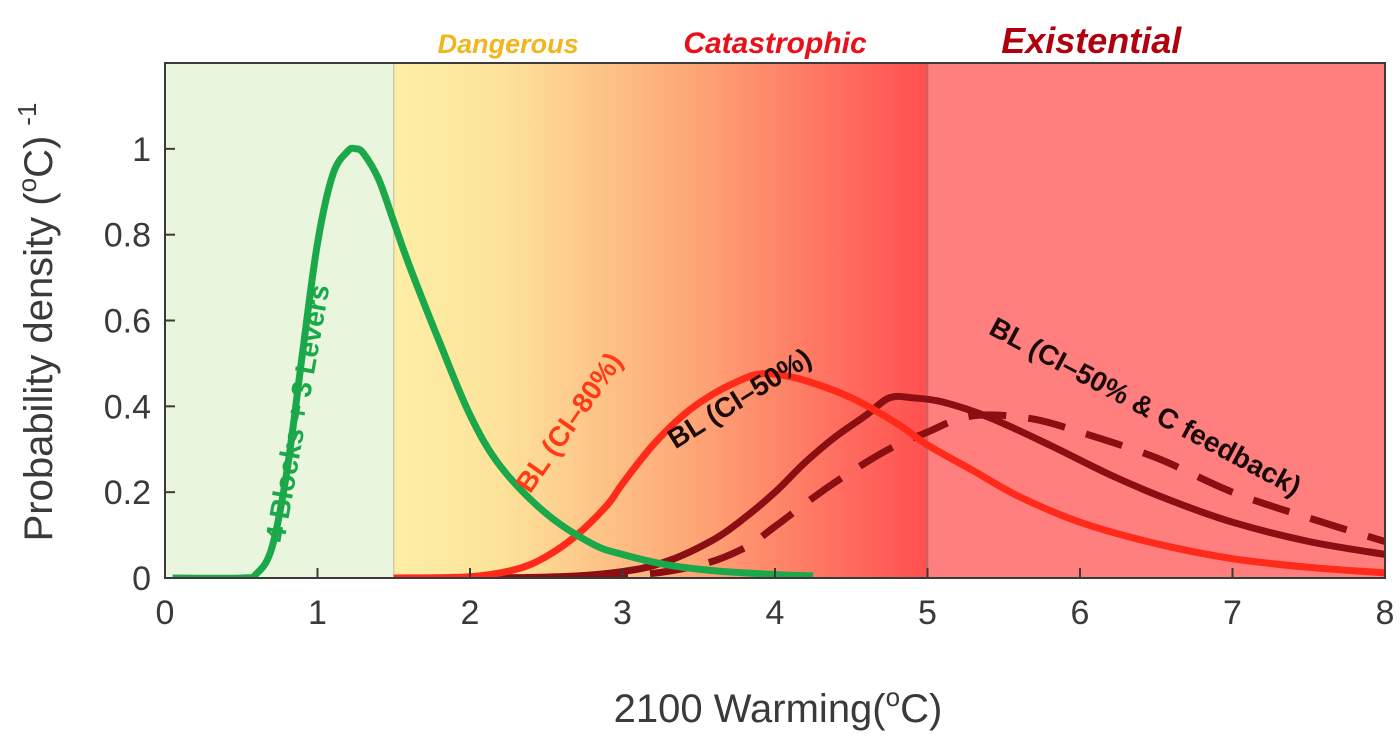  I want to click on x-tick-label: 1, so click(317, 613).